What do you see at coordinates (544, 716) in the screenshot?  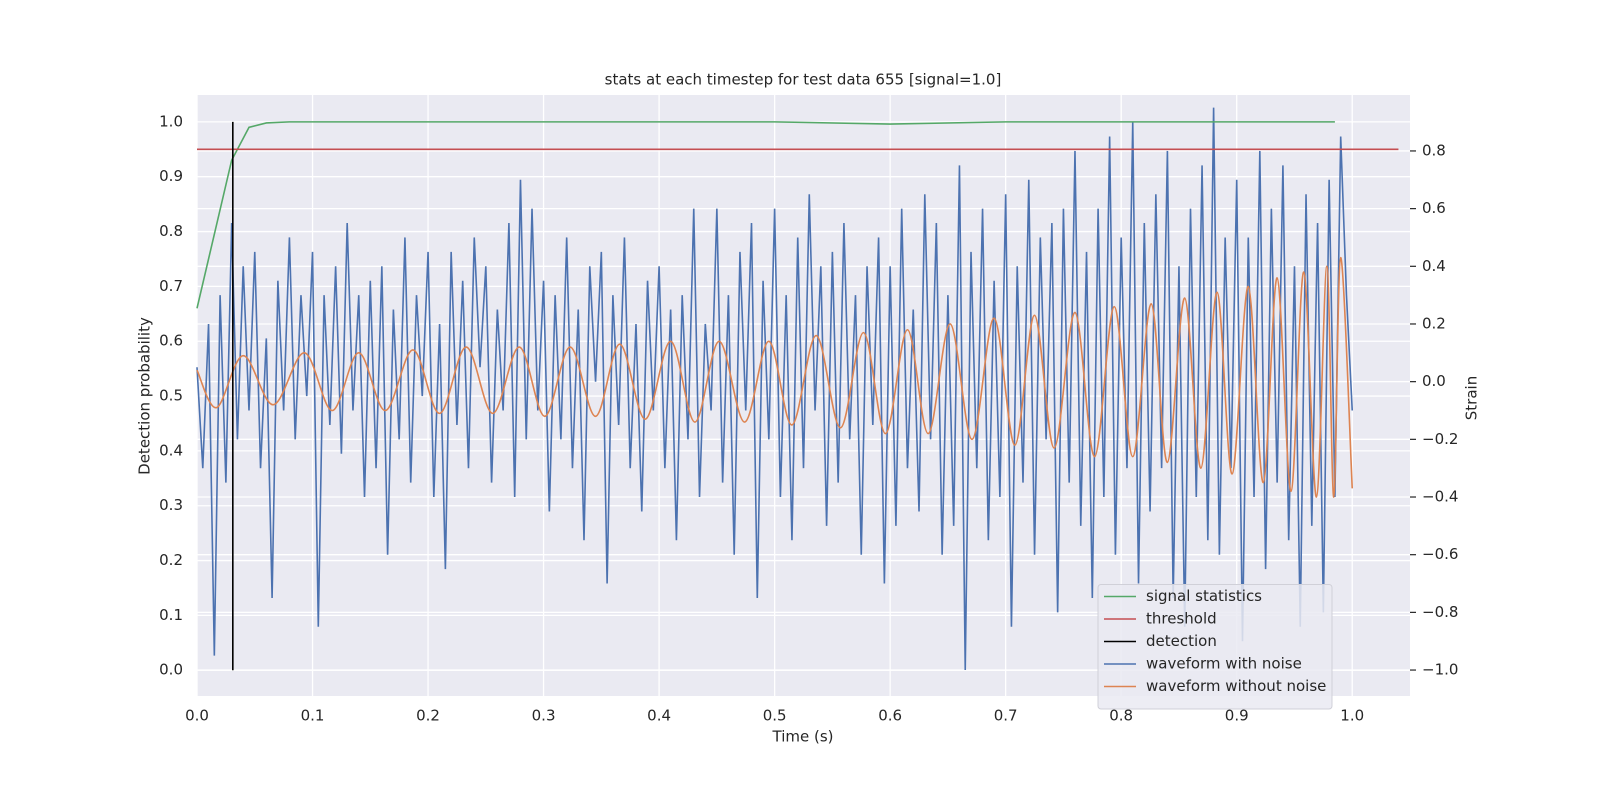 I see `x-tick-label: 0.3` at bounding box center [544, 716].